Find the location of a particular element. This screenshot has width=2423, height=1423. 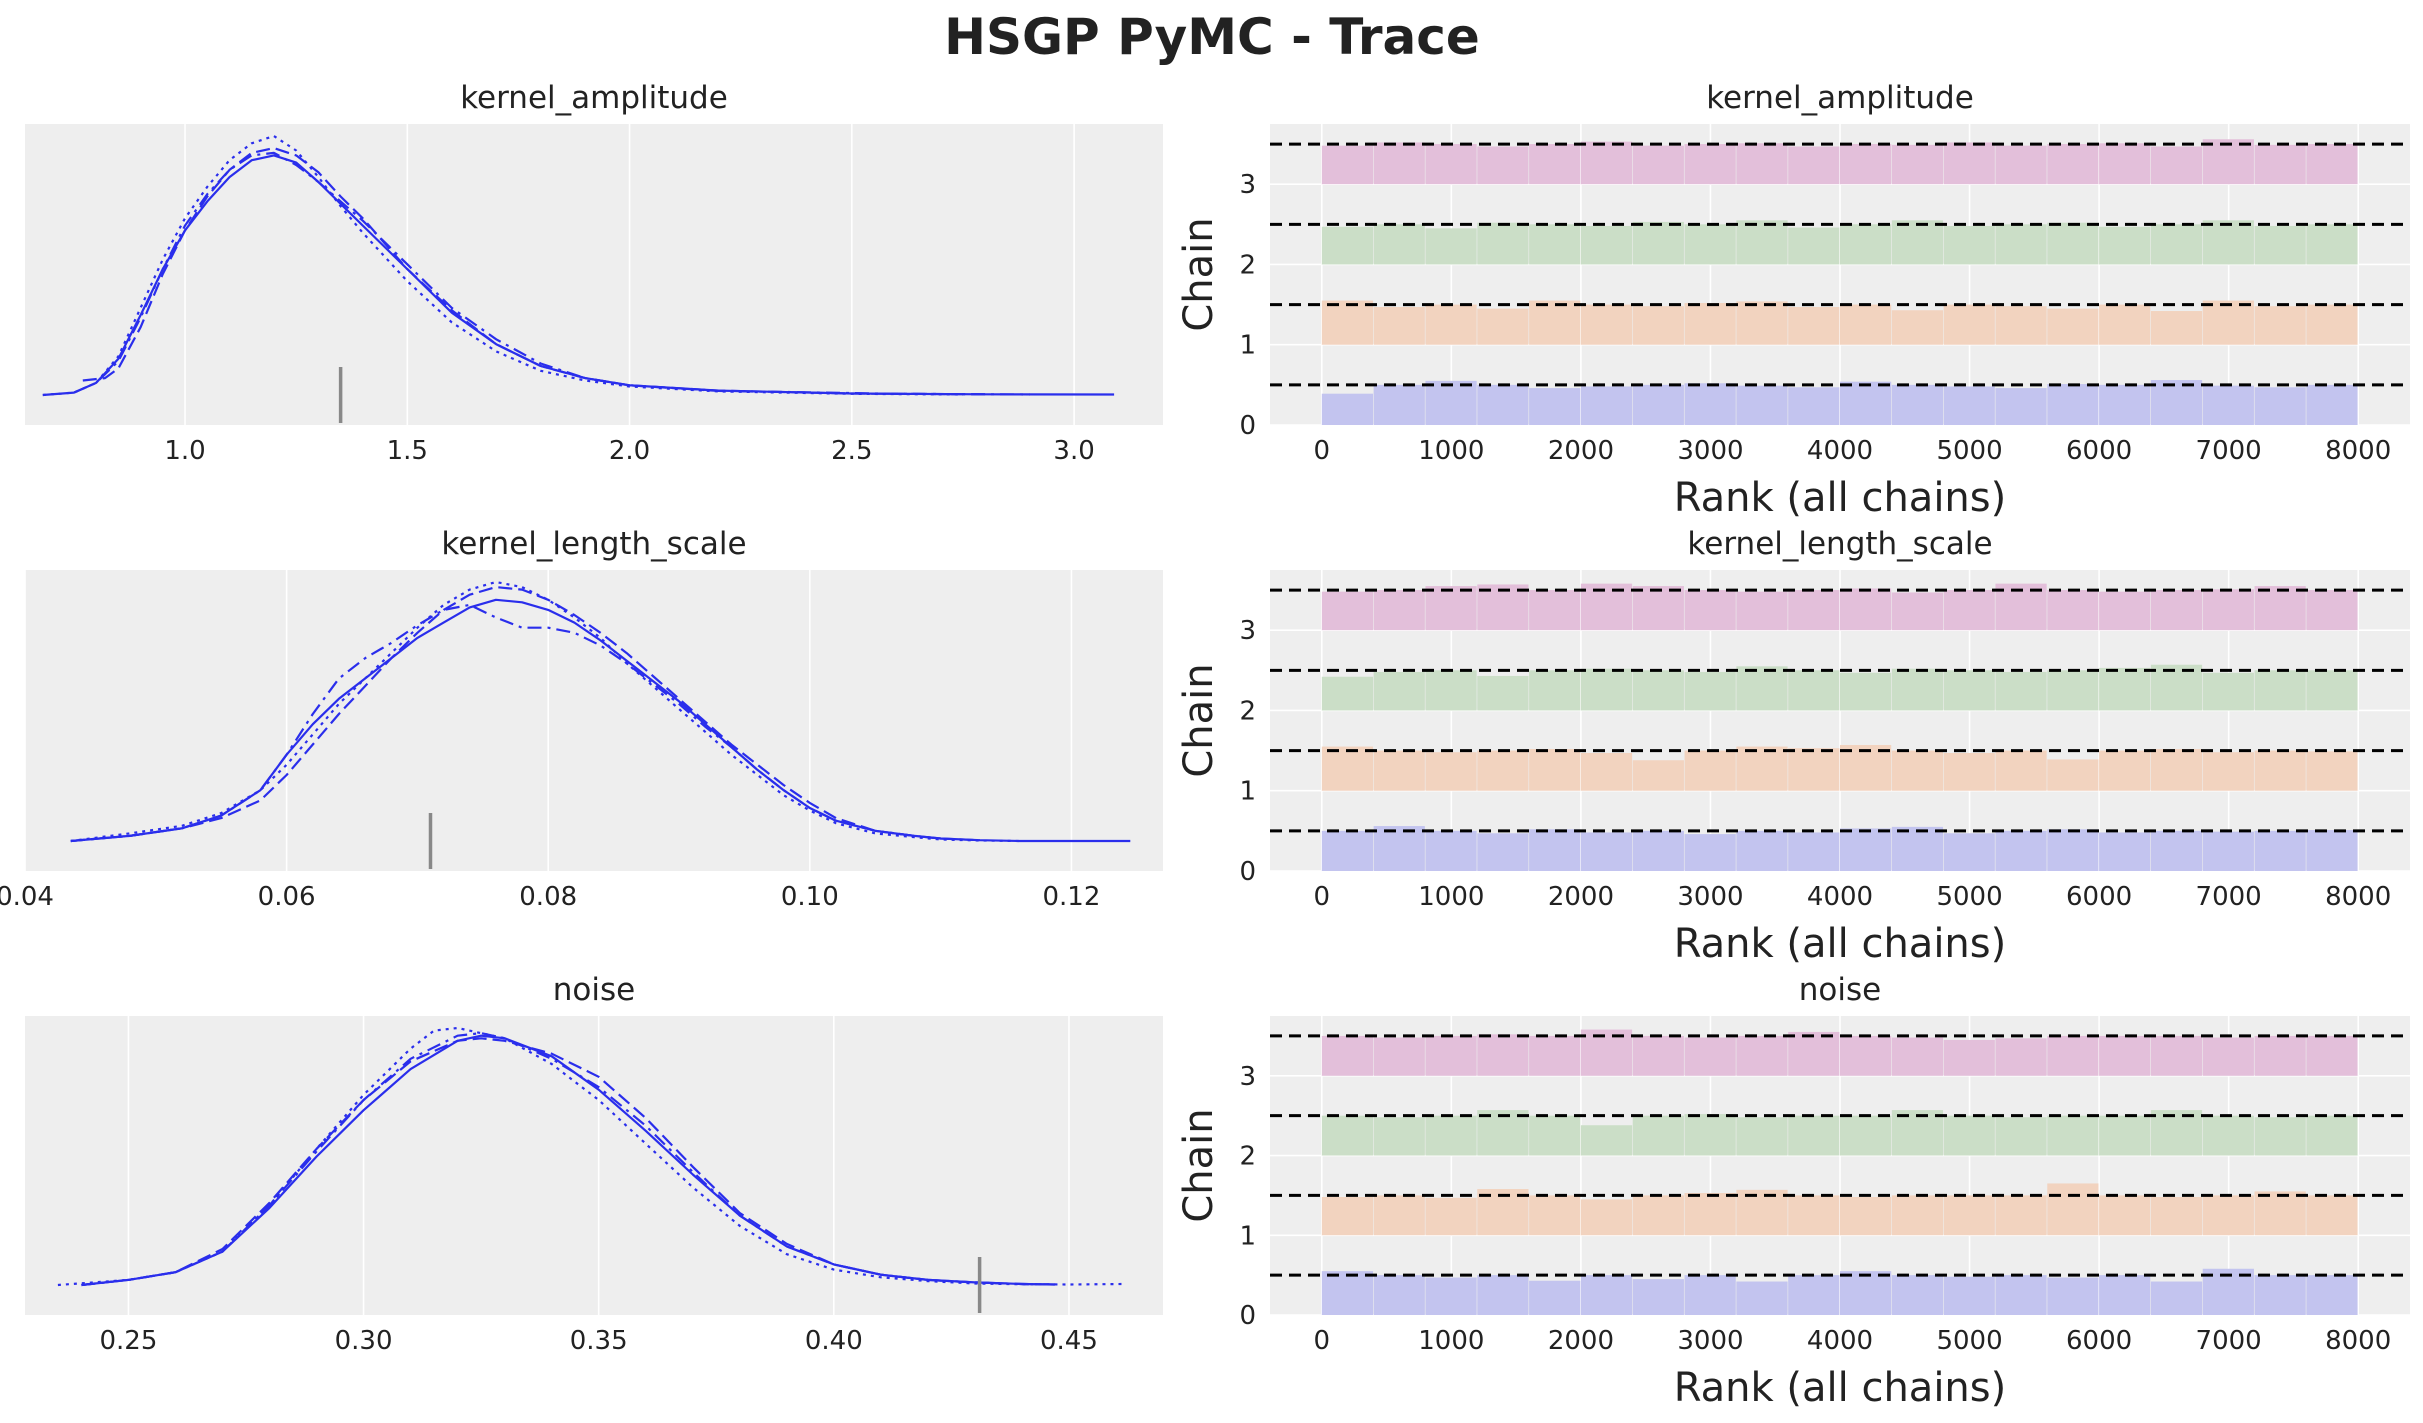

x-tick-label: 0.40 is located at coordinates (834, 1341).